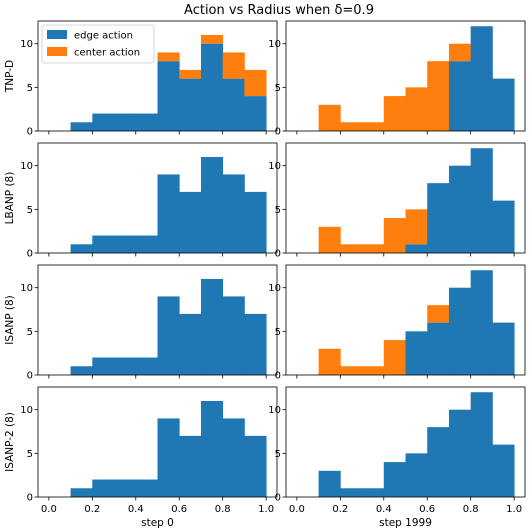 Image resolution: width=532 pixels, height=532 pixels. I want to click on panel-4-2: 0.0 0.2 0.4 0.6 0.8 1.0 0 5 10 step 1999, so click(397, 457).